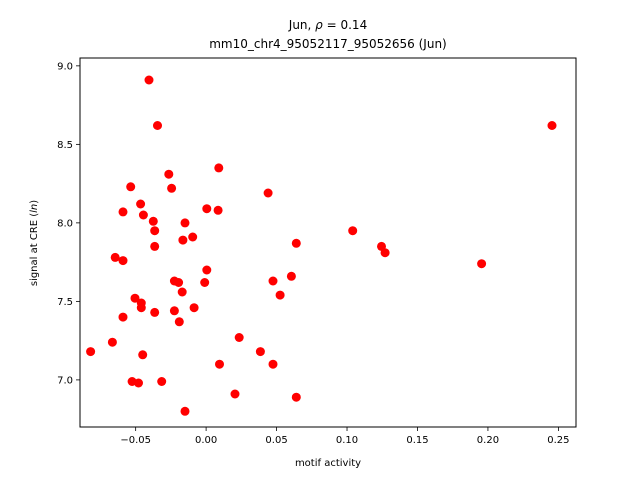 The width and height of the screenshot is (640, 480). I want to click on y-axis-label-suffix: ), so click(34, 202).